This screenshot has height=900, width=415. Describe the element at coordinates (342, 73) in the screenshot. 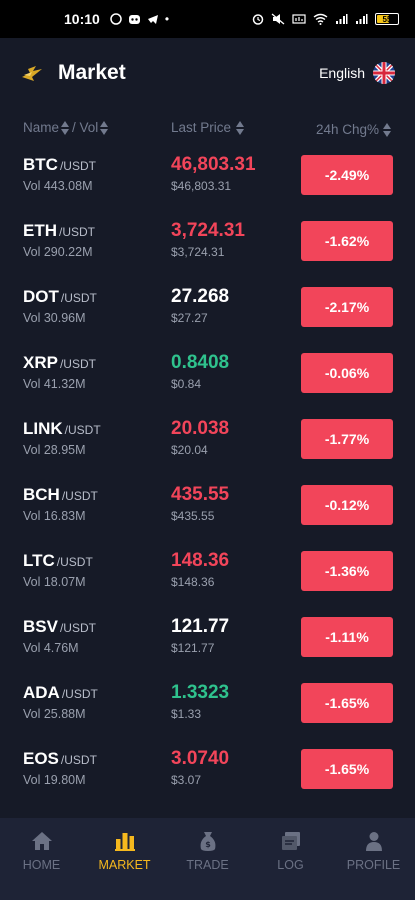

I see `language-label: English` at that location.